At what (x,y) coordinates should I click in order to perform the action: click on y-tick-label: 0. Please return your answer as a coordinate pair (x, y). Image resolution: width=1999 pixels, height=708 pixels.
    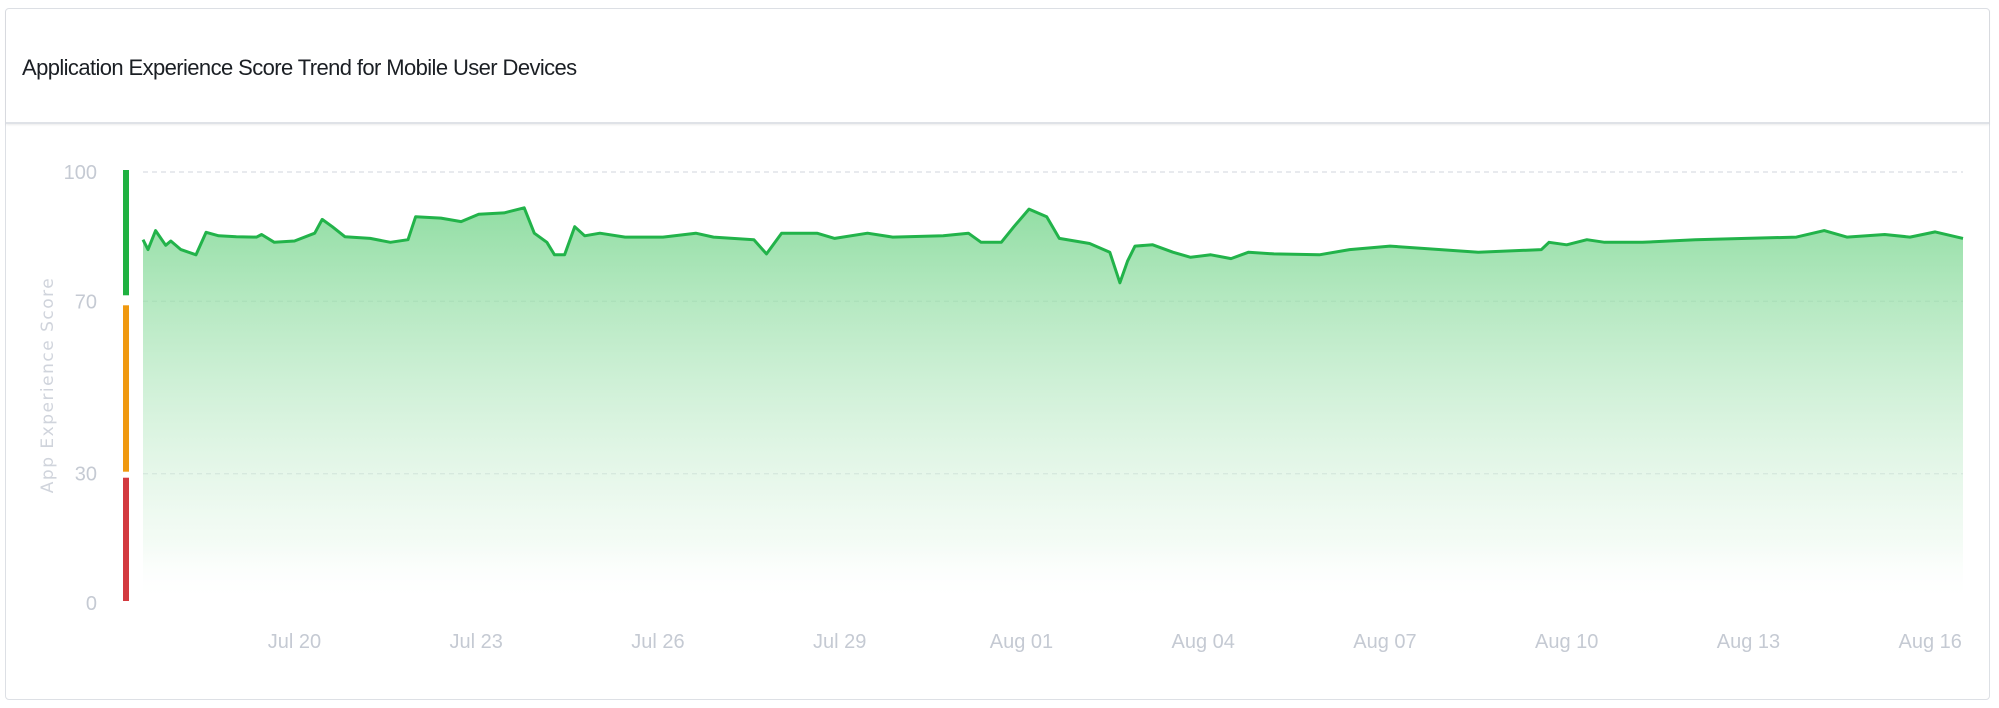
    Looking at the image, I should click on (91, 604).